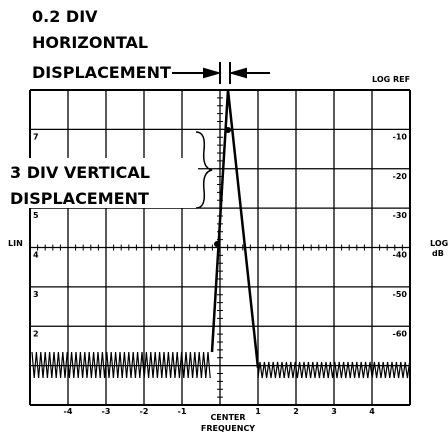  Describe the element at coordinates (400, 215) in the screenshot. I see `right-scale-label: -30` at that location.